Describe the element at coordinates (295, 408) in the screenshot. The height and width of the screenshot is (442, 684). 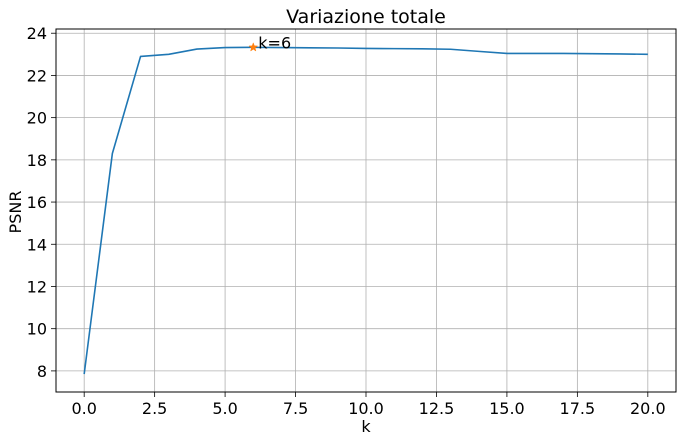
I see `x-tick-label: 7.5` at that location.